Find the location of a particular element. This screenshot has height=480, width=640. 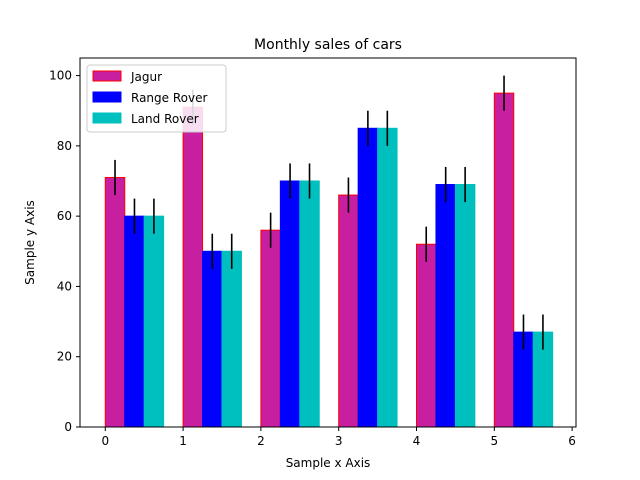

y-tick-label: 40 is located at coordinates (64, 286).